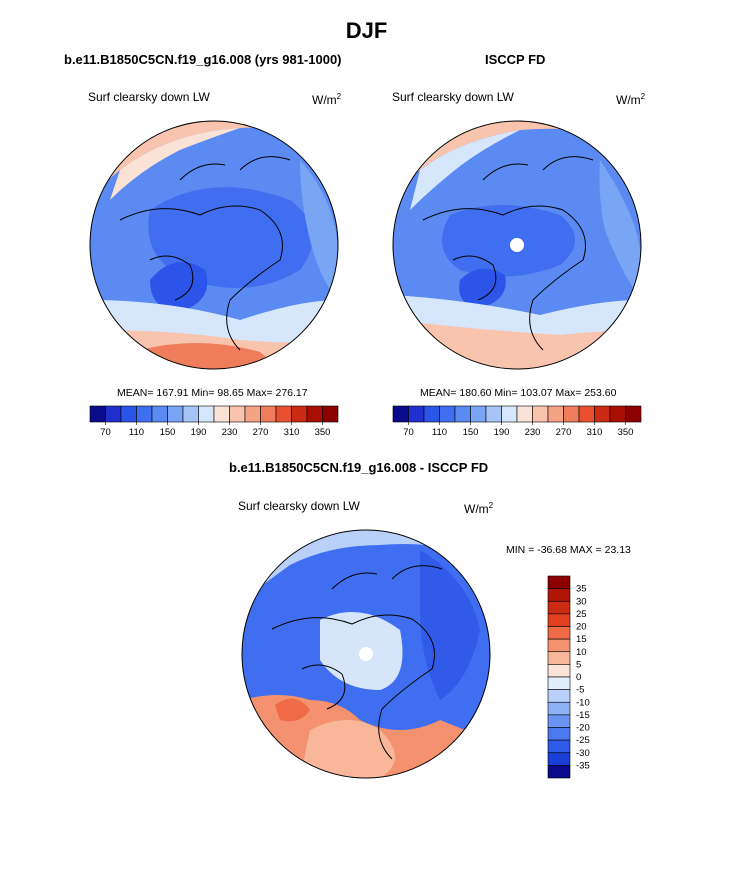 This screenshot has height=882, width=733. What do you see at coordinates (583, 753) in the screenshot?
I see `colorbar-tick-label: -30` at bounding box center [583, 753].